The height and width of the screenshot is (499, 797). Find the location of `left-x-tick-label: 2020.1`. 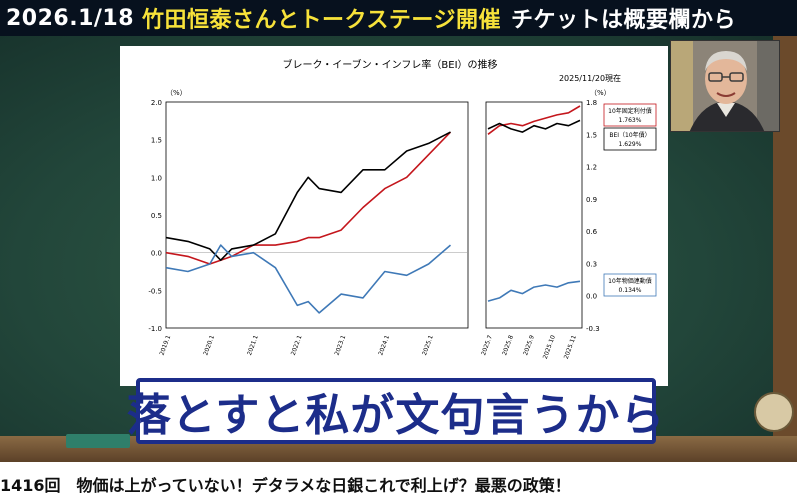

left-x-tick-label: 2020.1 is located at coordinates (209, 345).